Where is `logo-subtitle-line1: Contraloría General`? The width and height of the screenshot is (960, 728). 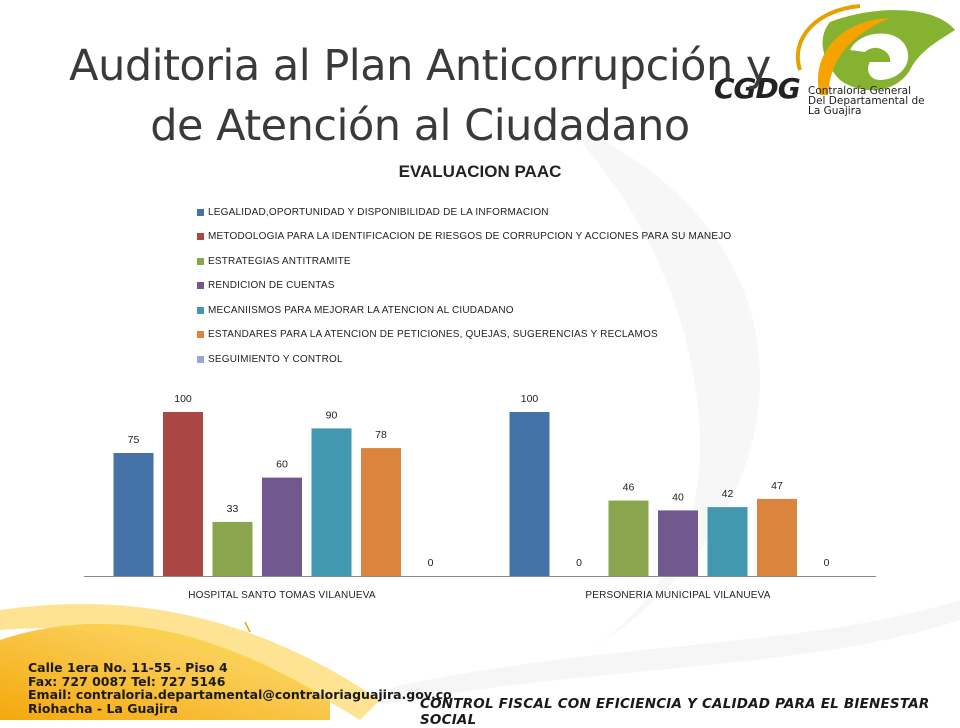
logo-subtitle-line1: Contraloría General is located at coordinates (860, 91).